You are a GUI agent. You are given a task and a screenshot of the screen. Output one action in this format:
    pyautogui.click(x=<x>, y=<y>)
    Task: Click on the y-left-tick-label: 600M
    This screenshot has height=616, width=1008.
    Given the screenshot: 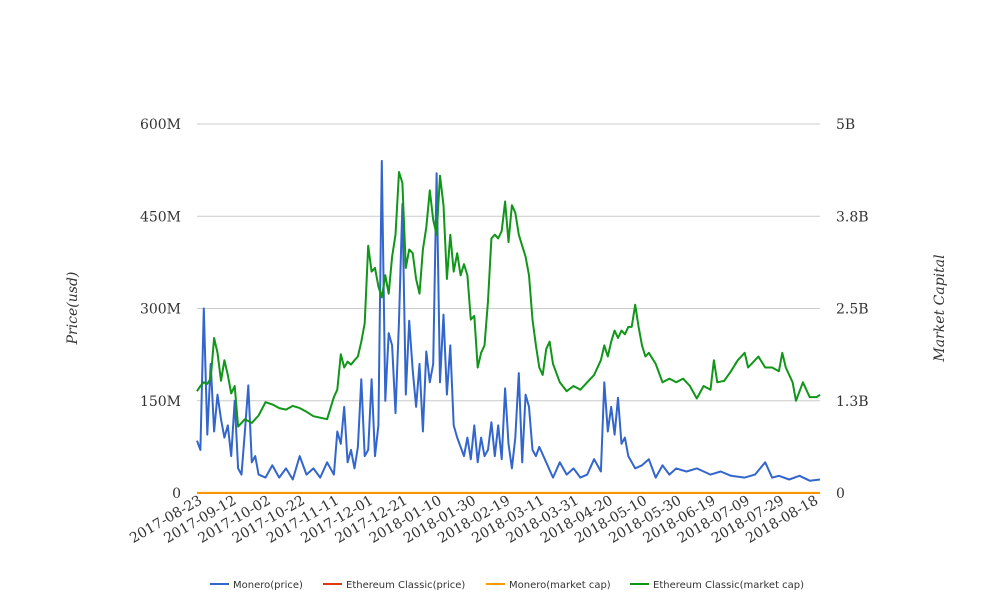 What is the action you would take?
    pyautogui.click(x=160, y=125)
    